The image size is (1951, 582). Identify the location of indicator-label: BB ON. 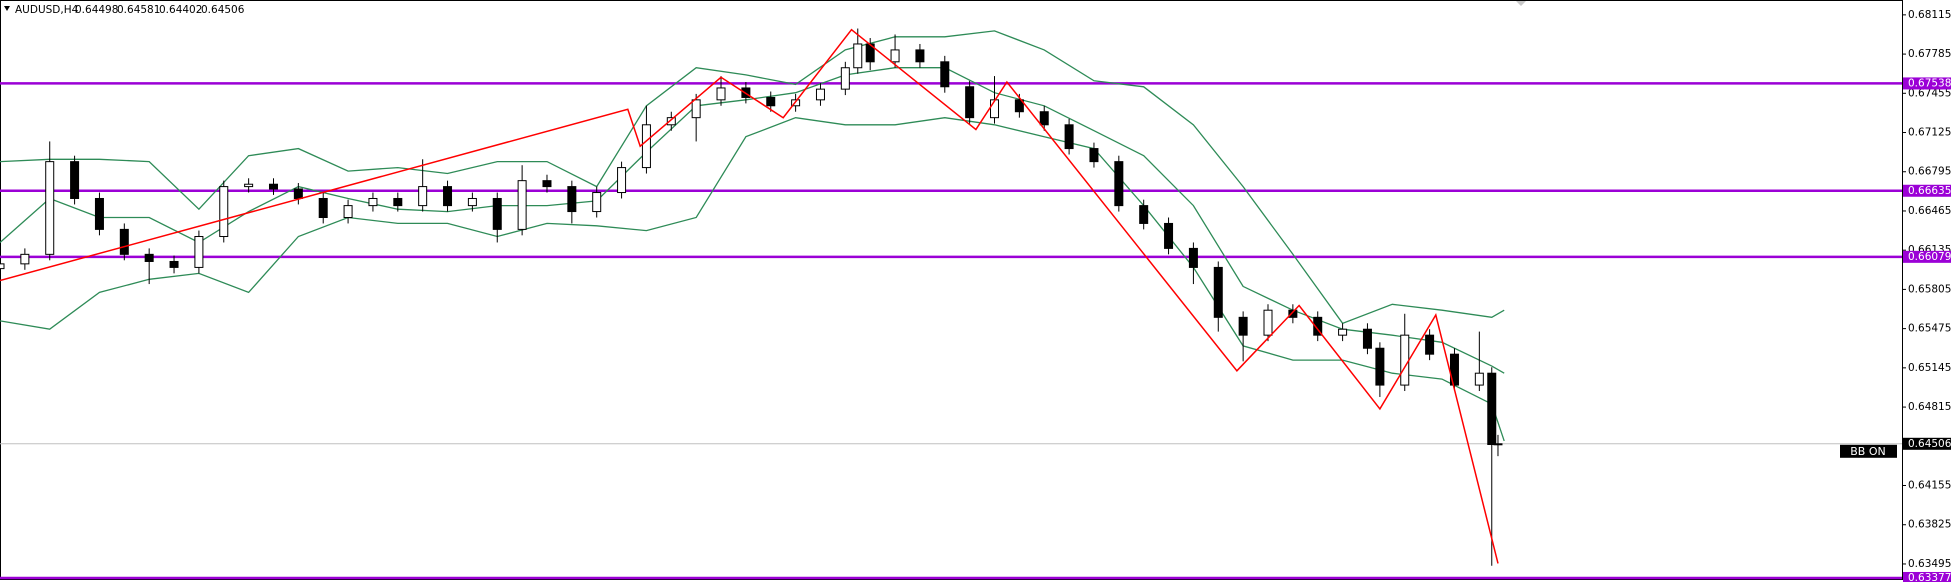
(1867, 451).